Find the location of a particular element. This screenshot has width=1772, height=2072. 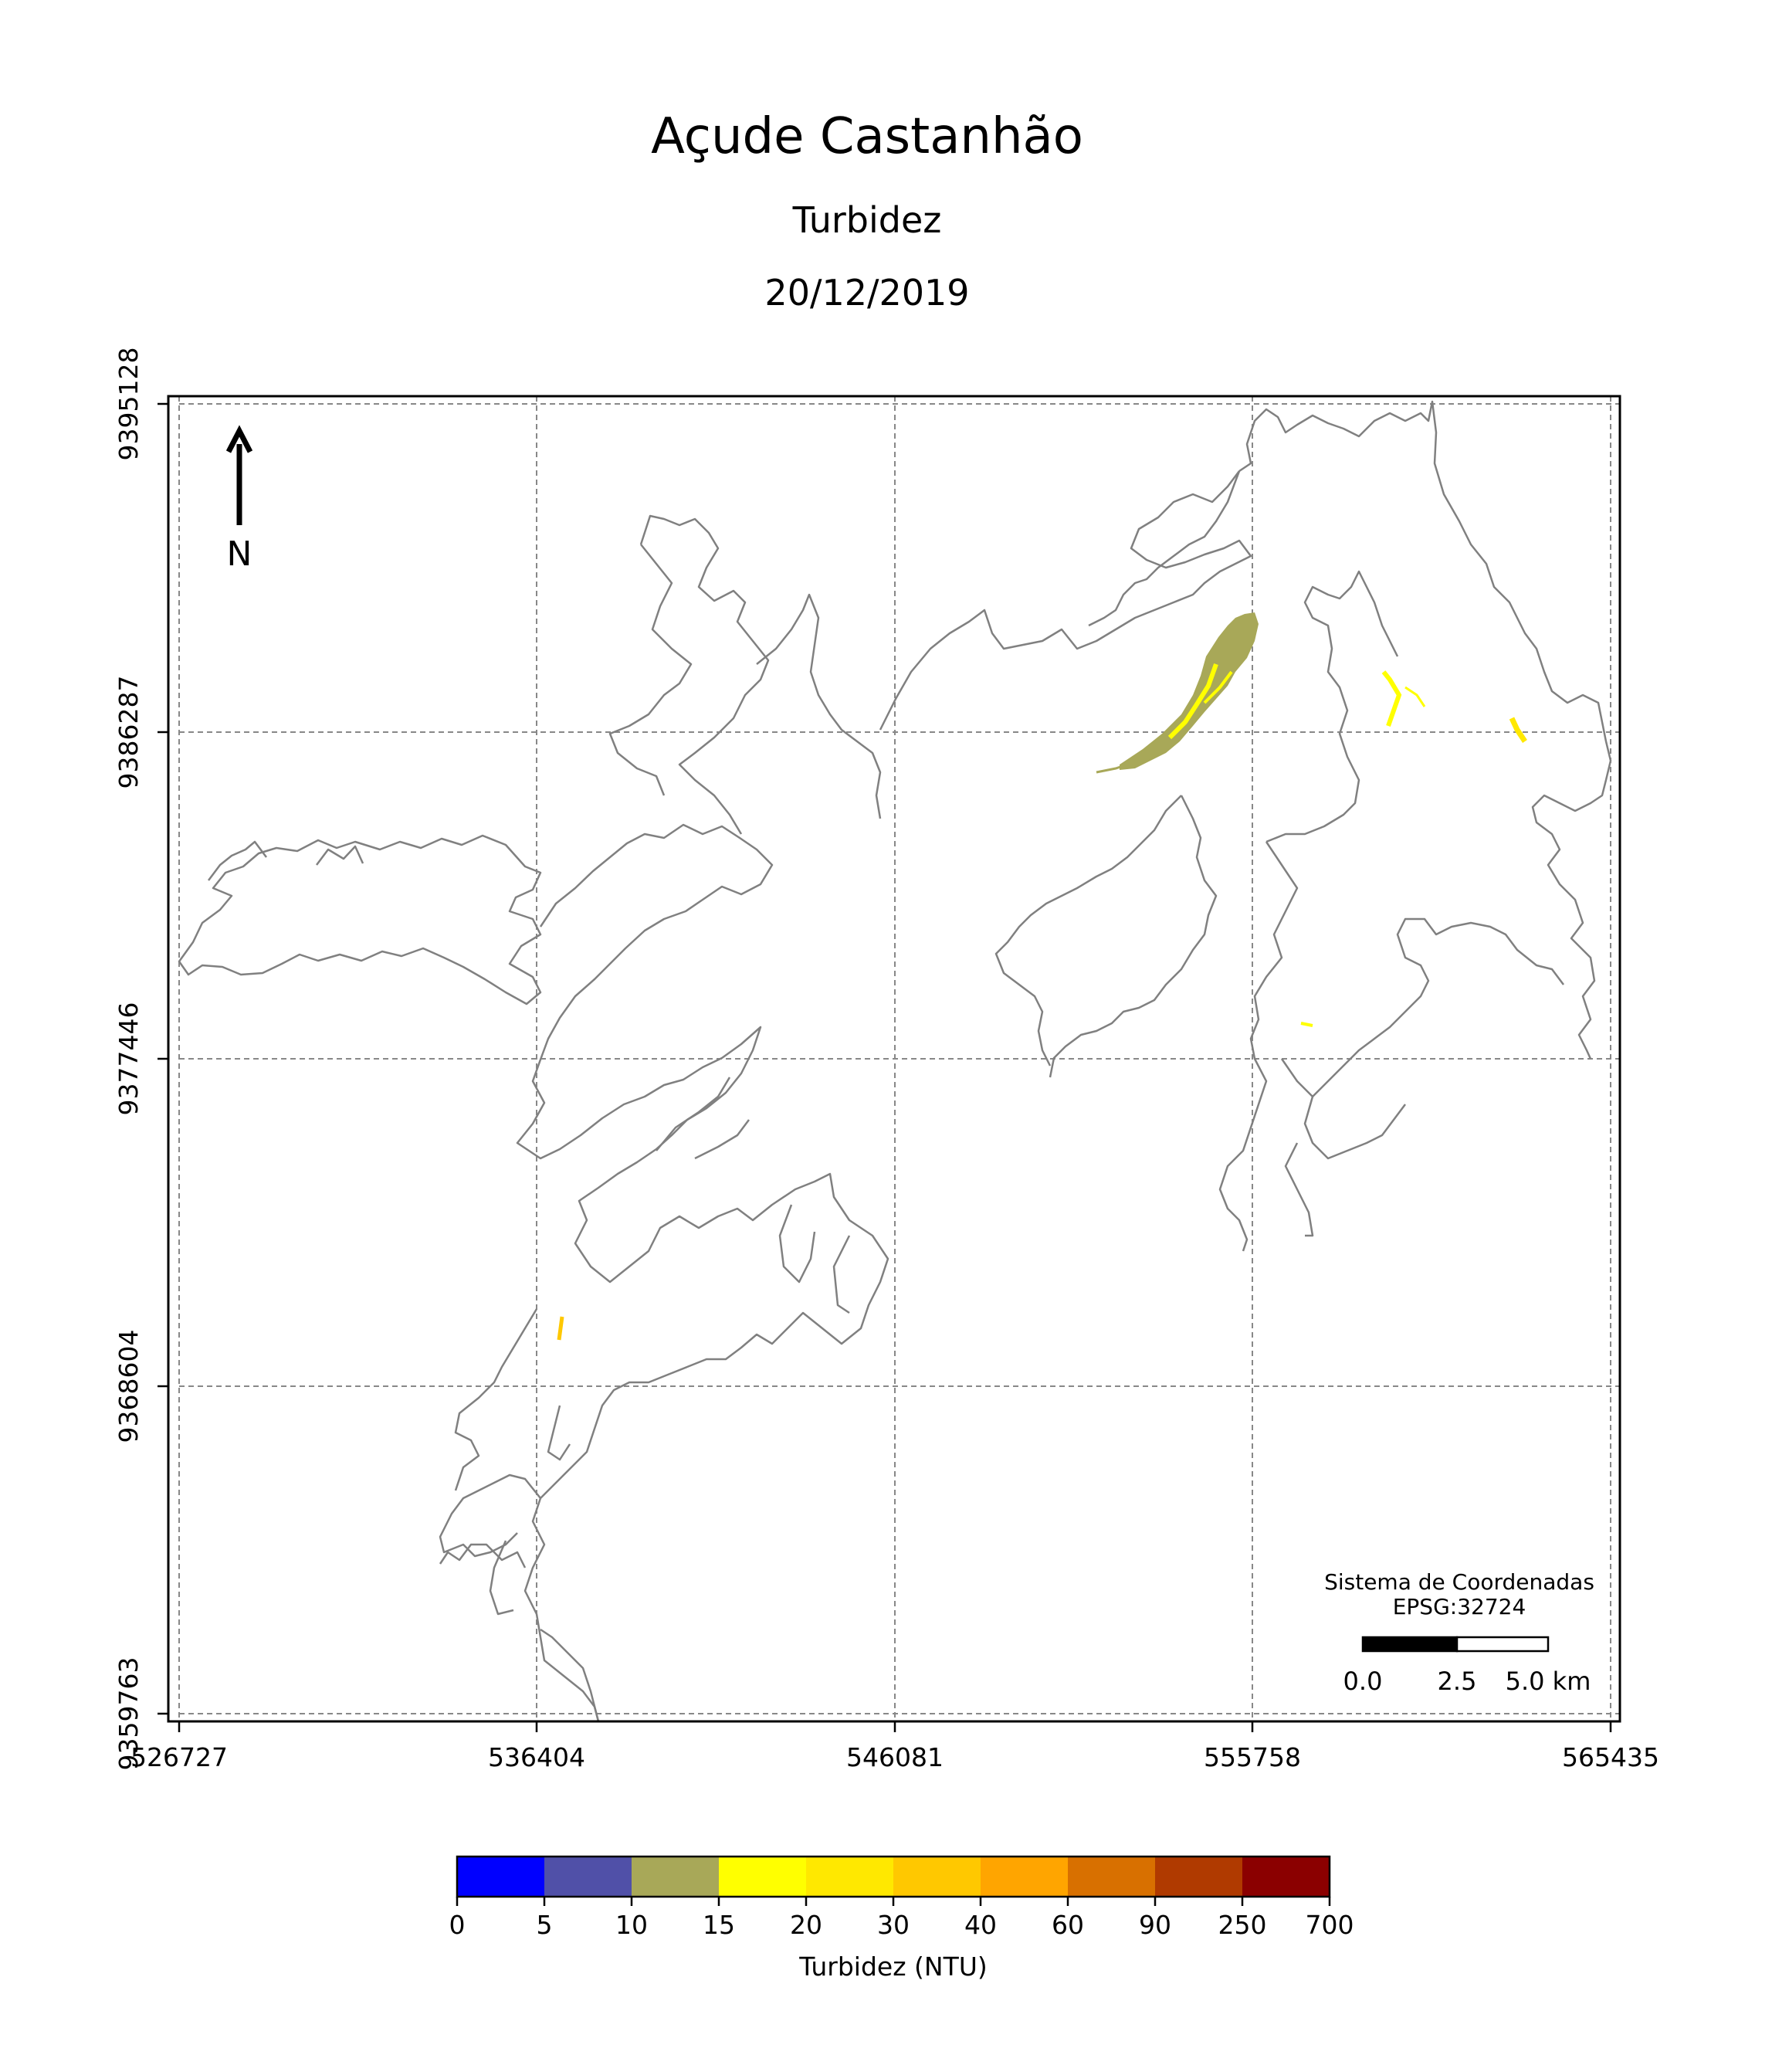

colorbar-tick-label: 0 is located at coordinates (457, 1925).